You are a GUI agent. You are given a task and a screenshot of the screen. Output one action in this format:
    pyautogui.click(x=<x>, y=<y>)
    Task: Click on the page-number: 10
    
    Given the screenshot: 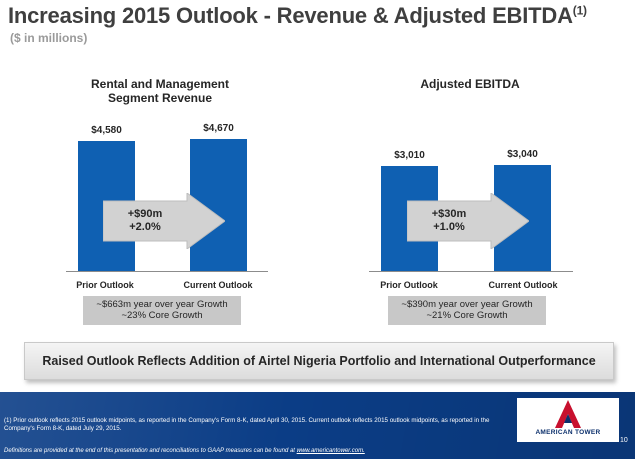 What is the action you would take?
    pyautogui.click(x=624, y=440)
    